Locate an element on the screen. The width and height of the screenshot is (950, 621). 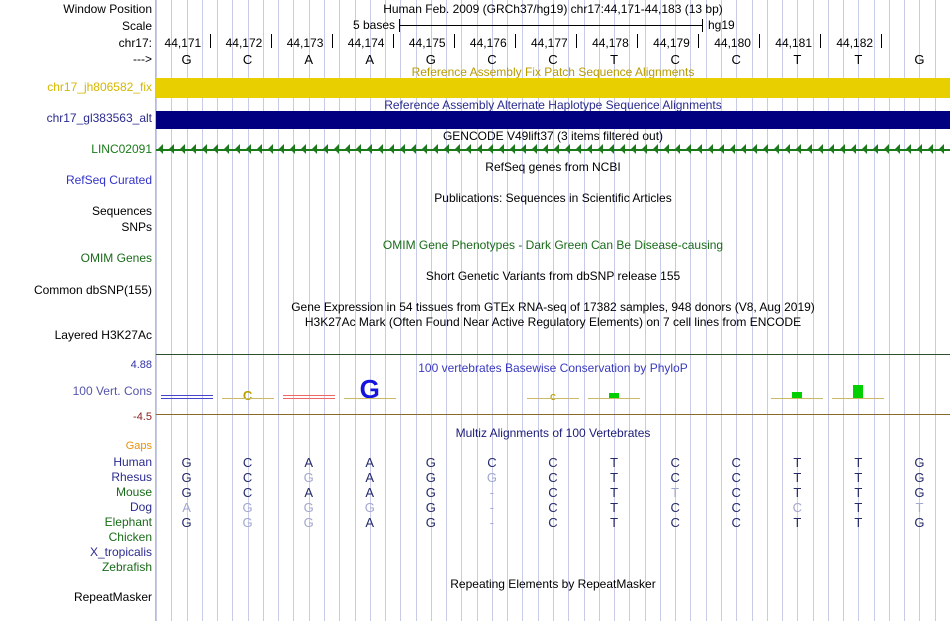
track-label-refseq-curated: RefSeq Curated is located at coordinates (108, 180).